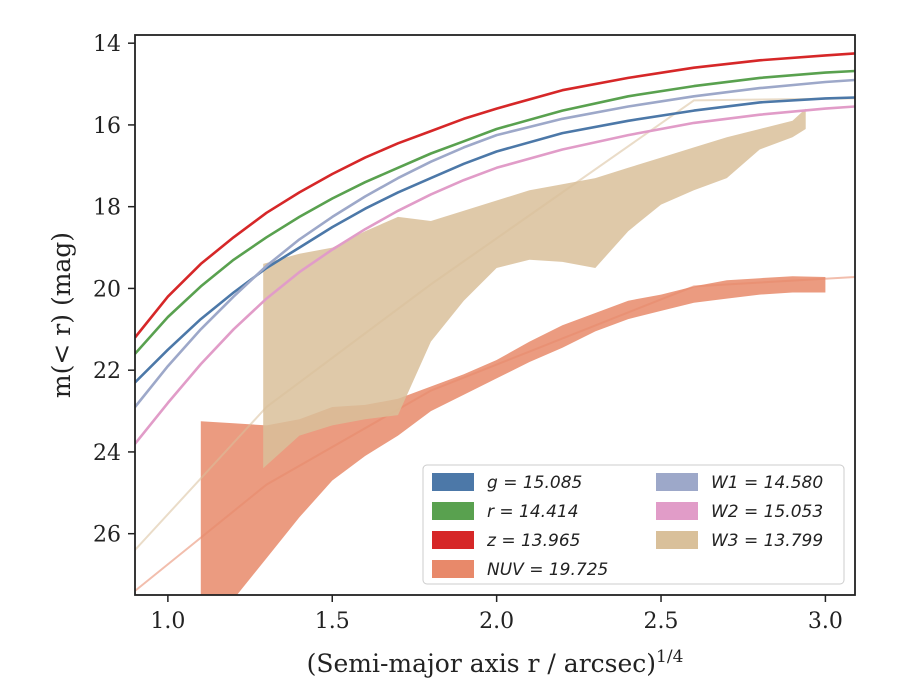  Describe the element at coordinates (547, 570) in the screenshot. I see `legend-label-nuv: NUV = 19.725` at that location.